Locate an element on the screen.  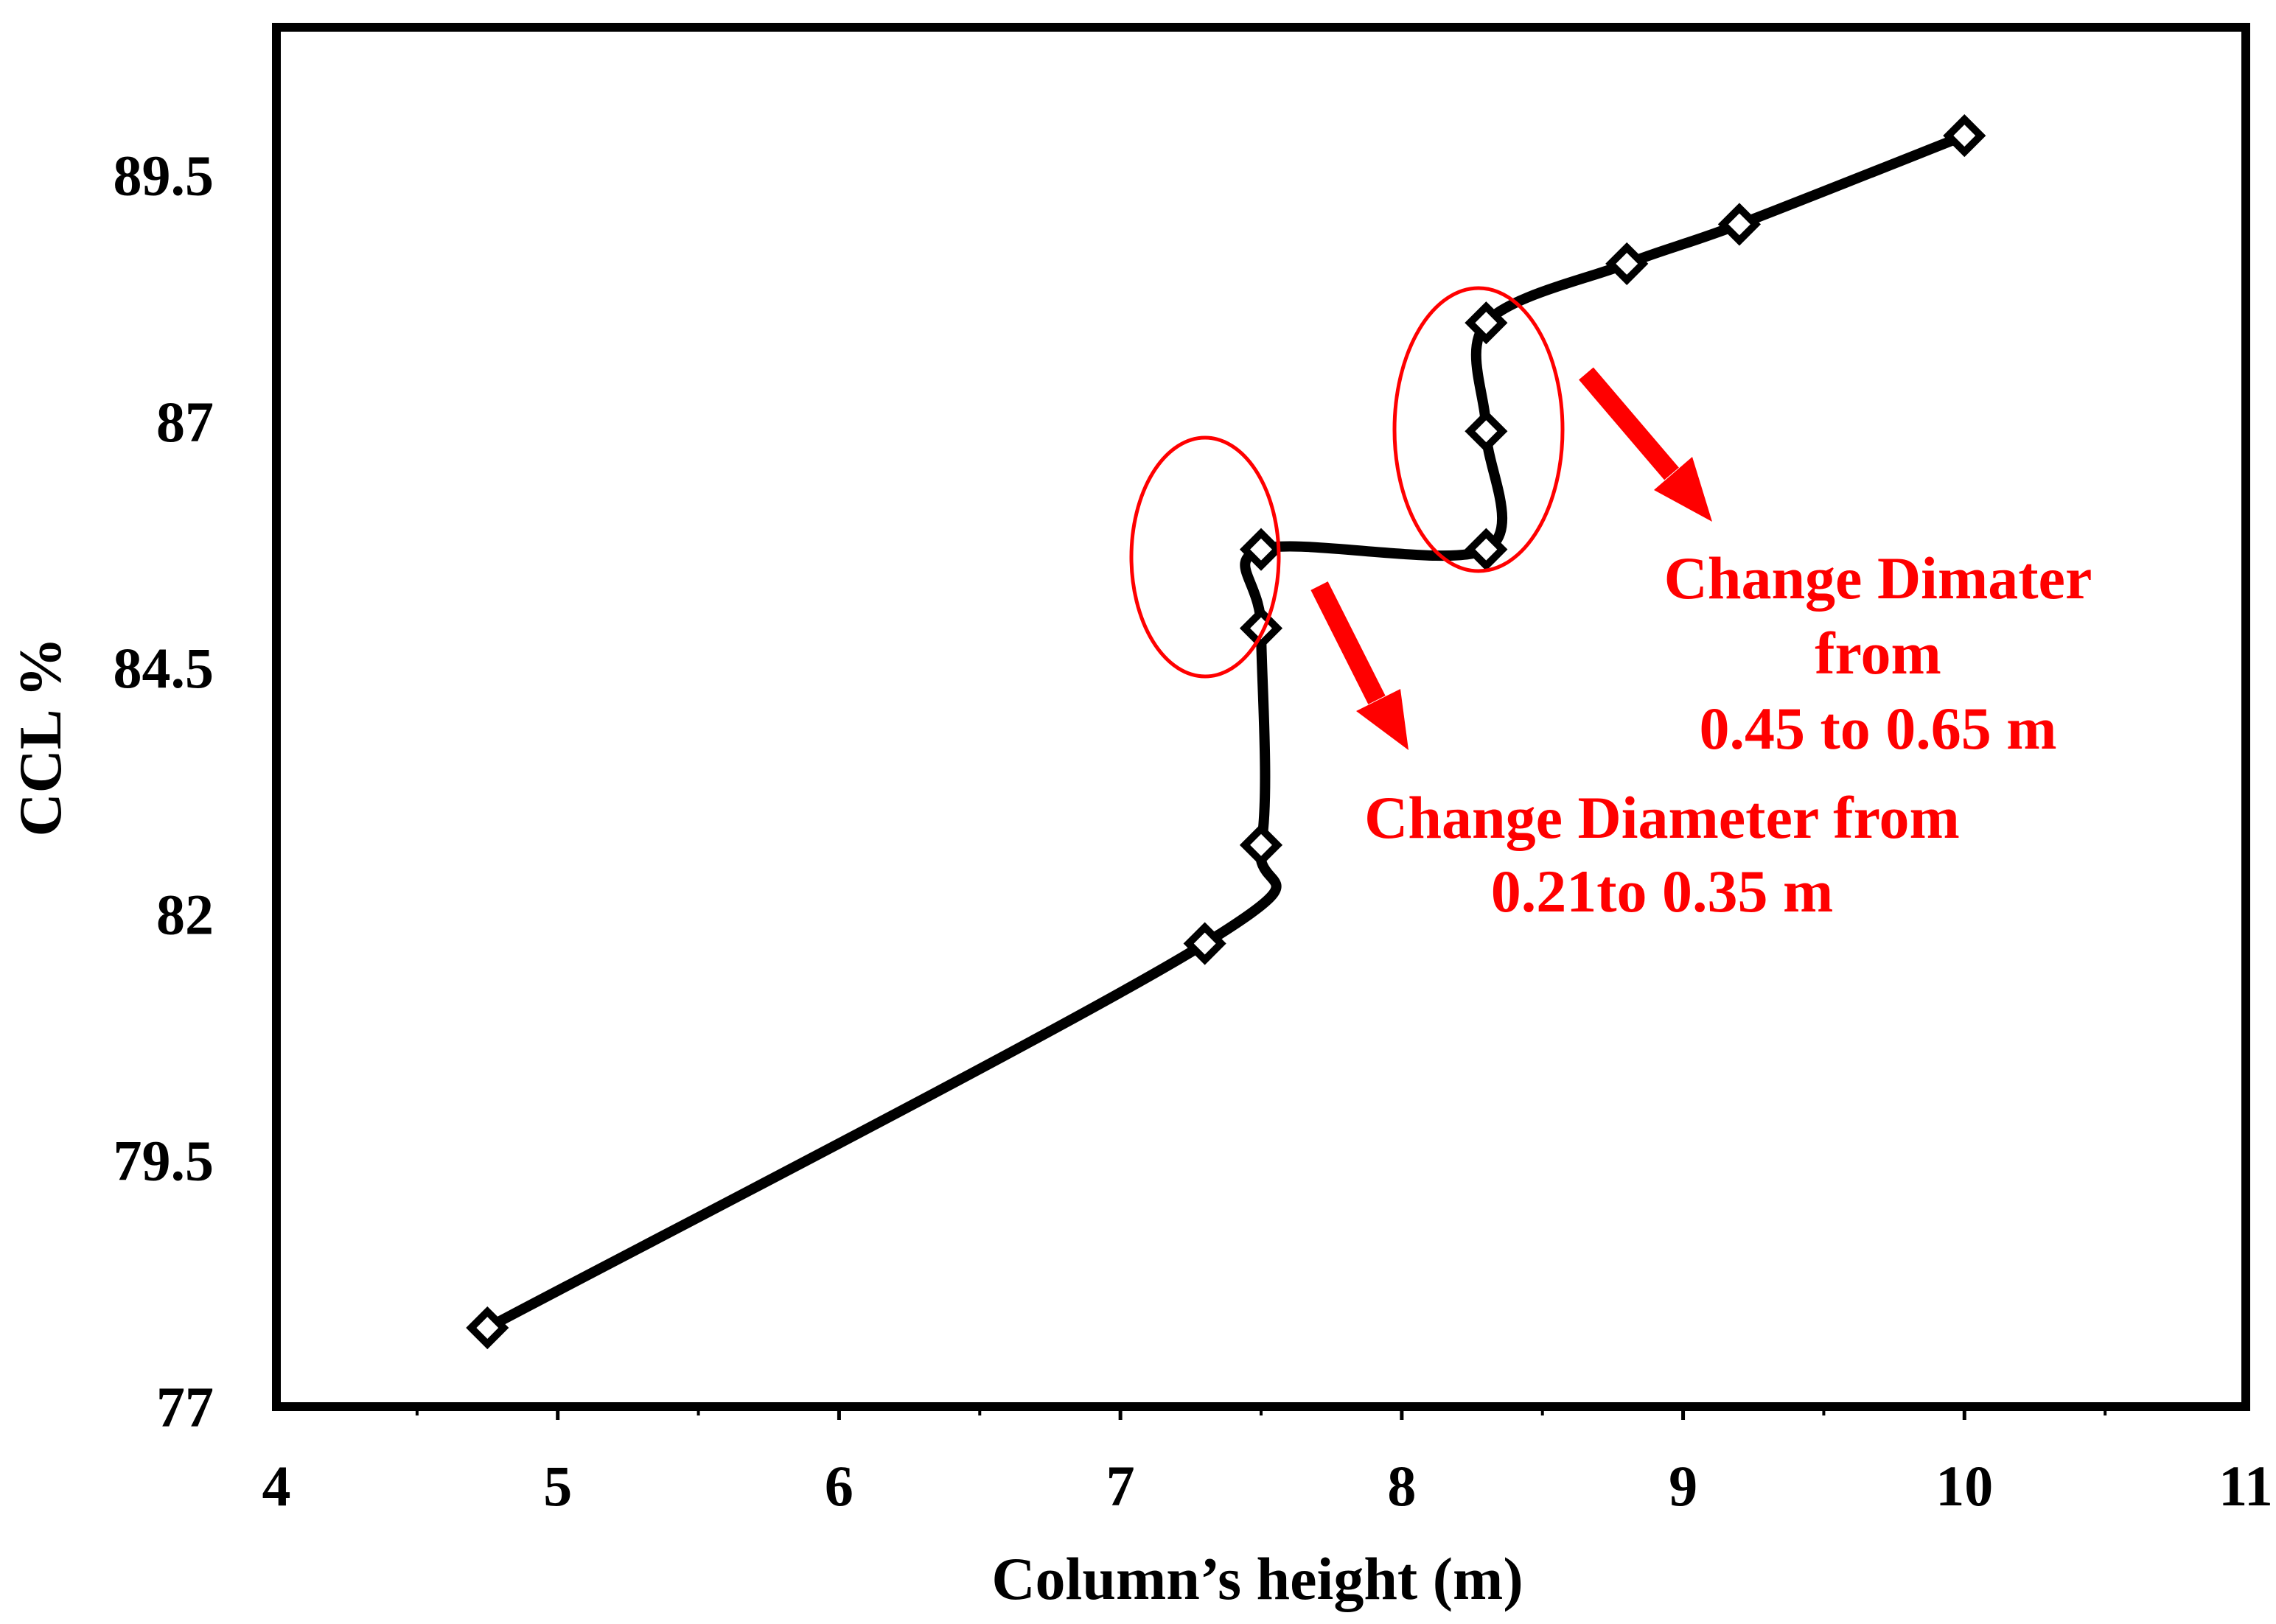
y-tick-label: 89.5 is located at coordinates (164, 176).